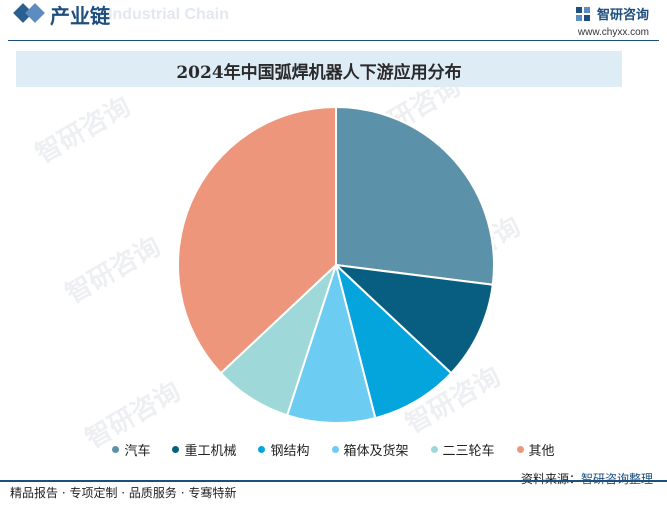 The image size is (667, 510). What do you see at coordinates (168, 14) in the screenshot?
I see `section-subtitle: Industrial Chain` at bounding box center [168, 14].